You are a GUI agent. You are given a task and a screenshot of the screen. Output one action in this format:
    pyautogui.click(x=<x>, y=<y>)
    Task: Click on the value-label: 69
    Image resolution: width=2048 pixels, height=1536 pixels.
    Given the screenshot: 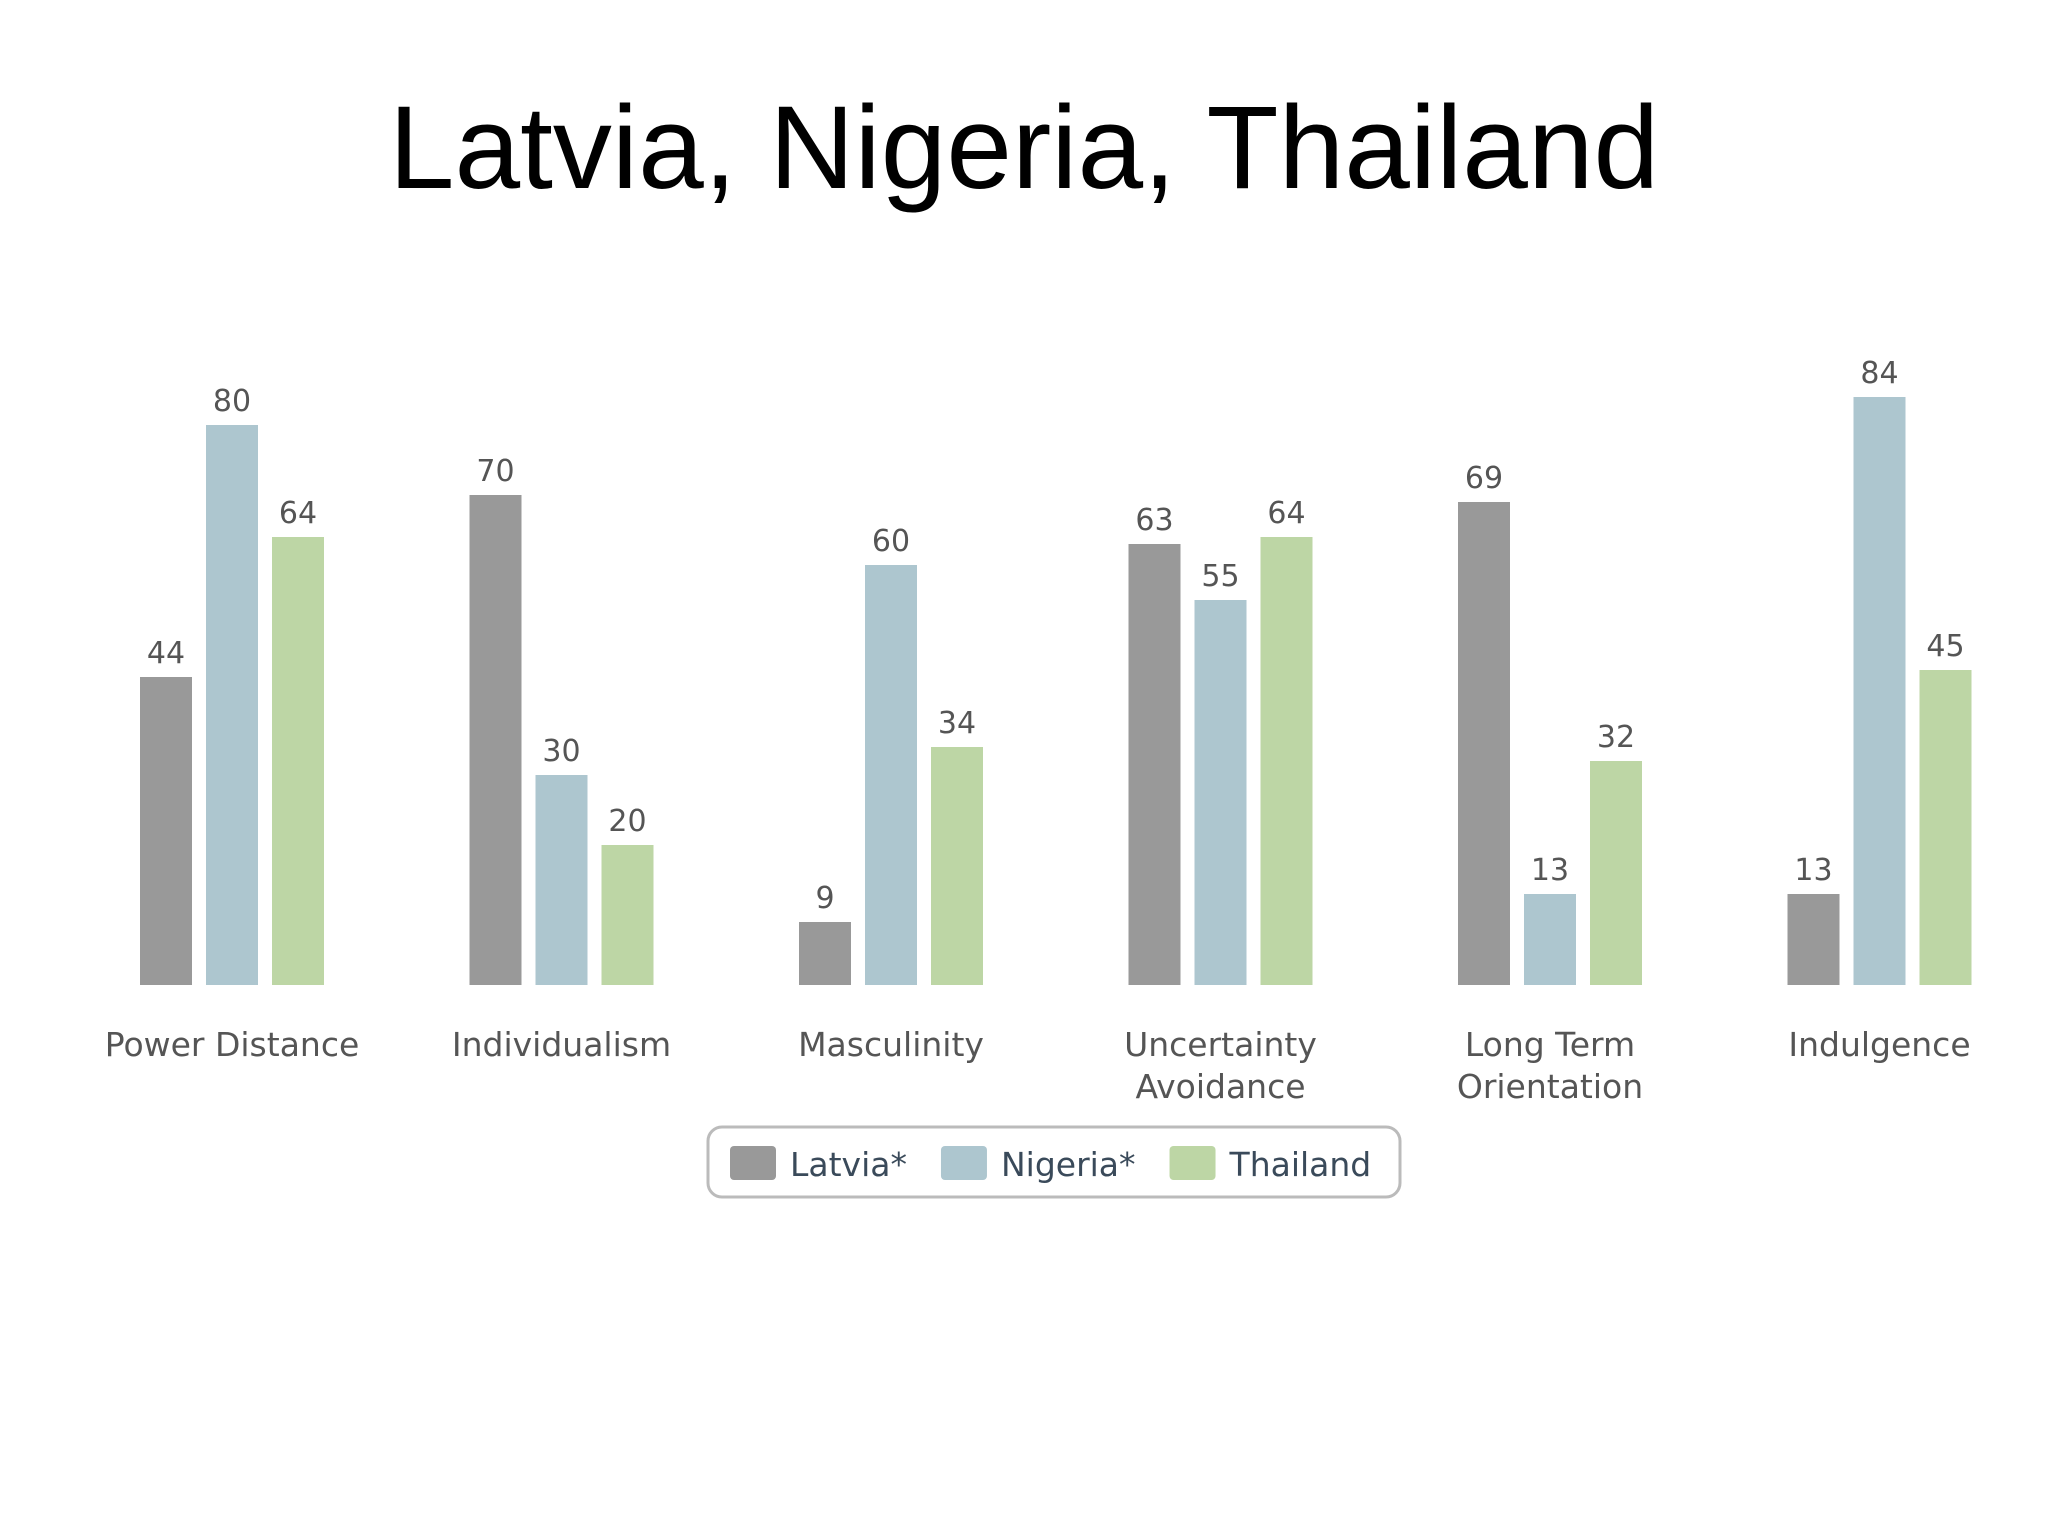 What is the action you would take?
    pyautogui.click(x=1484, y=478)
    